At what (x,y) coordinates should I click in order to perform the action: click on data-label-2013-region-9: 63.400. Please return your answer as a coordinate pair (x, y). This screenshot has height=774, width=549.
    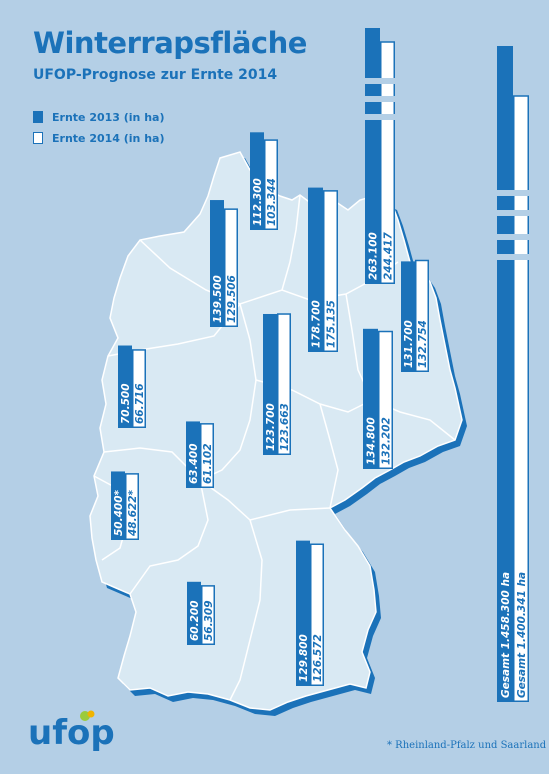
    Looking at the image, I should click on (194, 463).